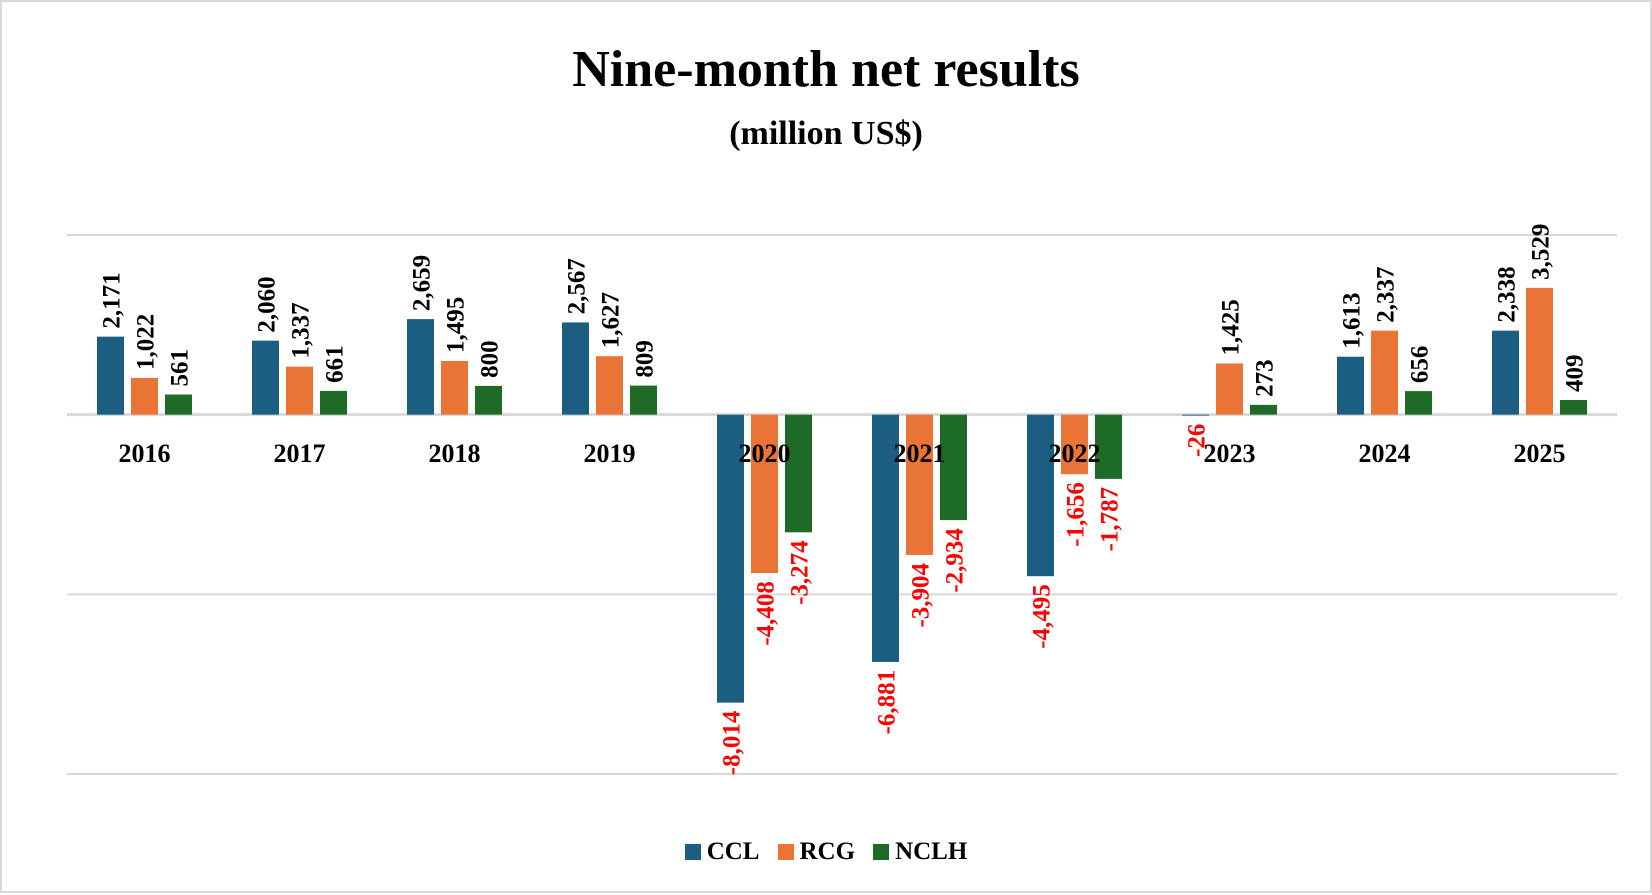 Image resolution: width=1652 pixels, height=895 pixels. I want to click on bar-rcg-2020, so click(764, 494).